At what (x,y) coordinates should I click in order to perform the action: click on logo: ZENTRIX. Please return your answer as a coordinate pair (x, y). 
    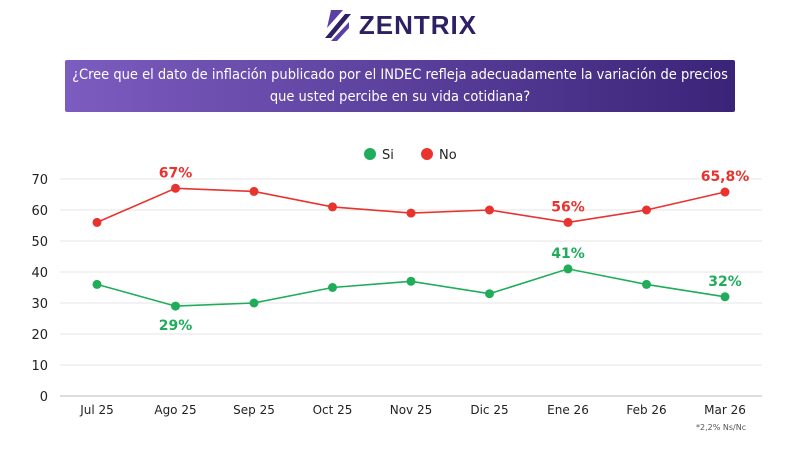
    Looking at the image, I should click on (400, 25).